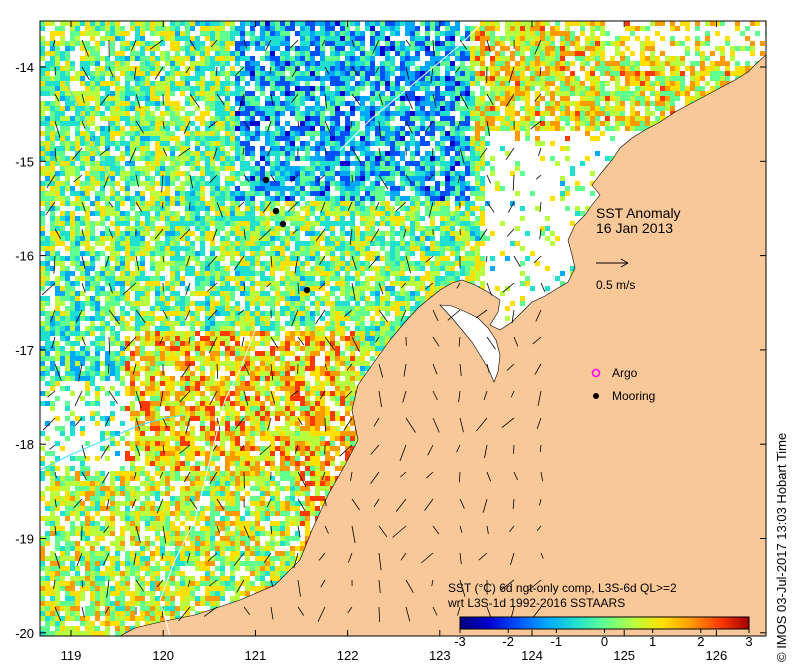 The width and height of the screenshot is (809, 672). Describe the element at coordinates (207, 482) in the screenshot. I see `bathymetry-contour-white` at that location.